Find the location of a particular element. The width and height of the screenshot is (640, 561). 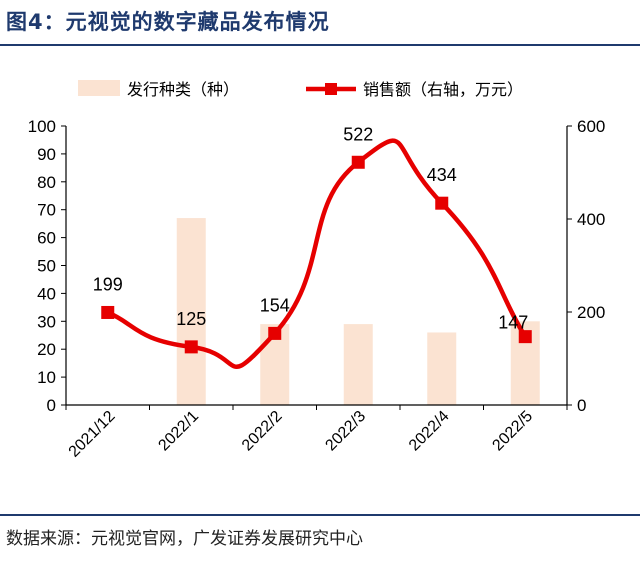

sales-data-label: 154 is located at coordinates (275, 305).